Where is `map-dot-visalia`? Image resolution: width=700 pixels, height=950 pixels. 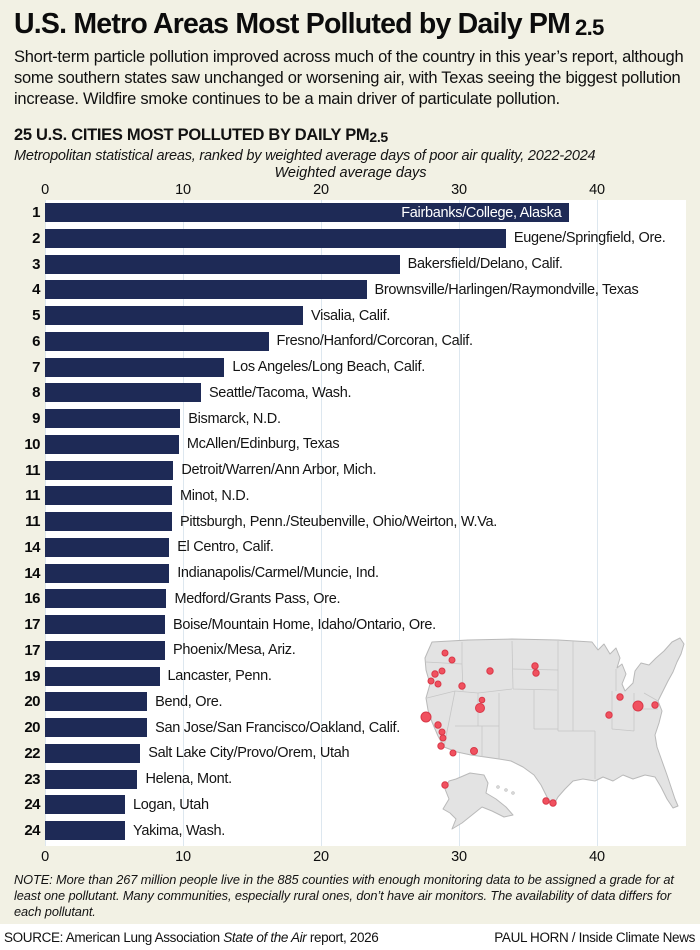
map-dot-visalia is located at coordinates (442, 732).